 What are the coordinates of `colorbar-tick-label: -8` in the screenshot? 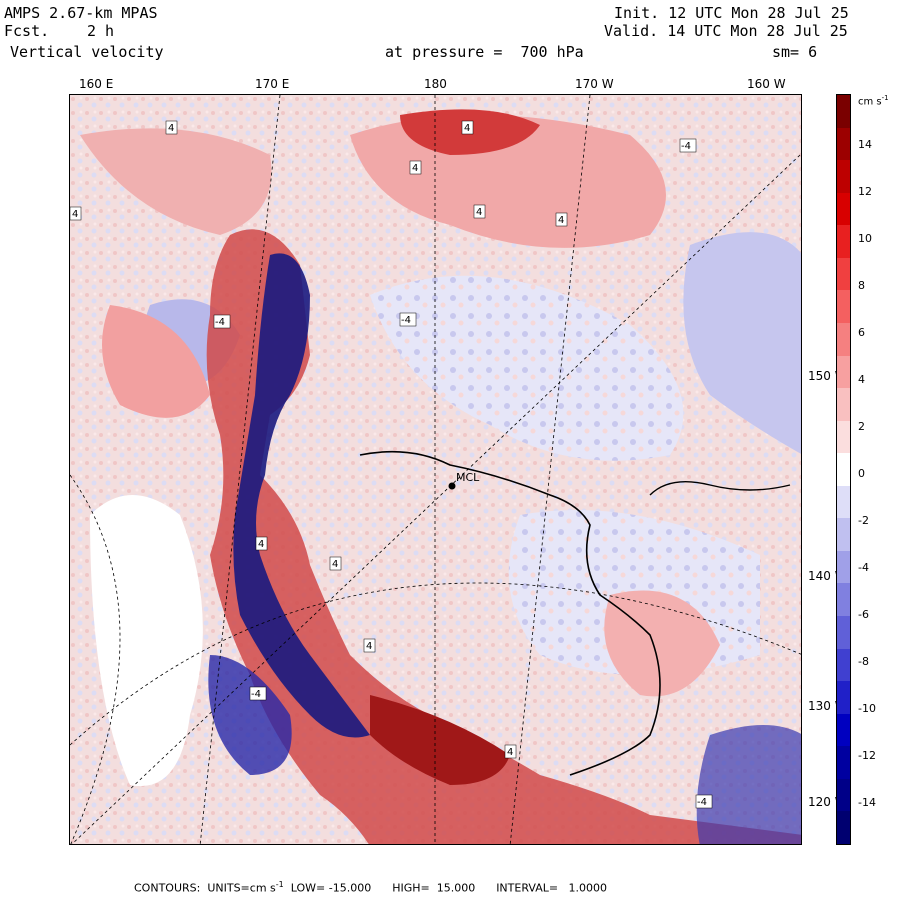 It's located at (863, 661).